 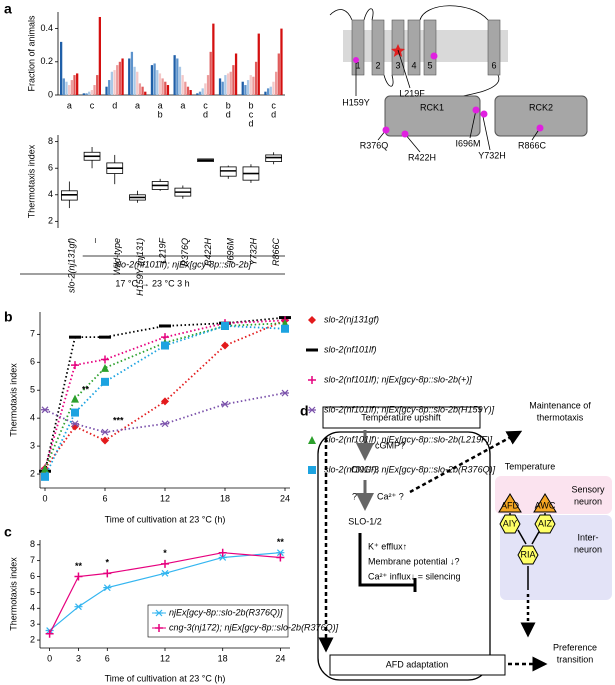 I want to click on segment-label: 4, so click(x=413, y=65).